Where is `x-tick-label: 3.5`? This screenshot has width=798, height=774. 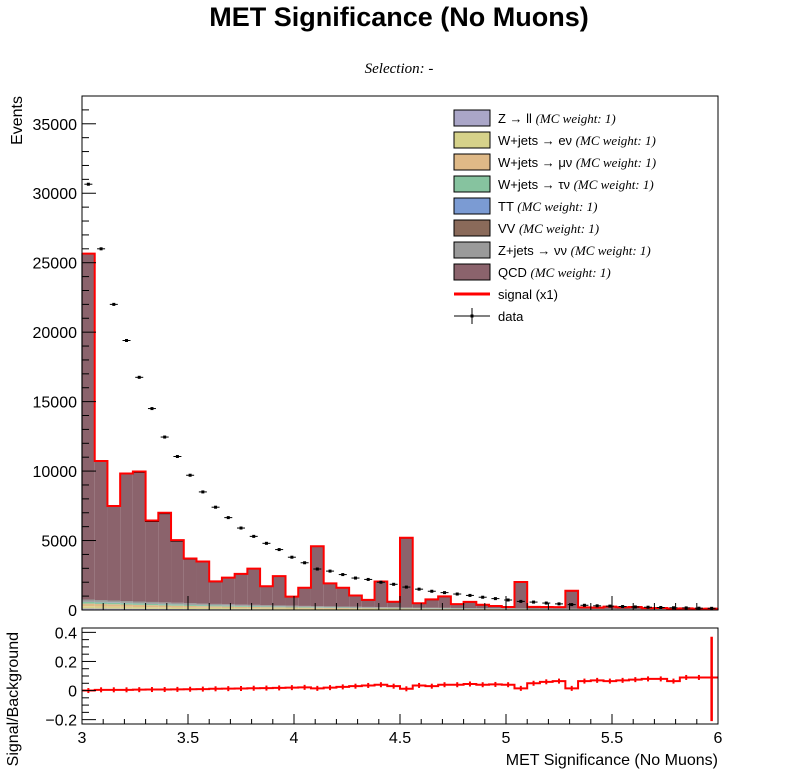 x-tick-label: 3.5 is located at coordinates (188, 738).